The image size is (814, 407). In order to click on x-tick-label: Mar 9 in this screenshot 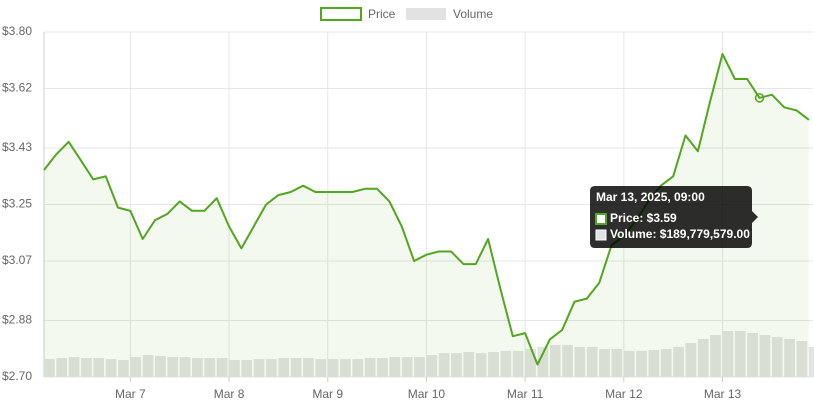, I will do `click(327, 394)`.